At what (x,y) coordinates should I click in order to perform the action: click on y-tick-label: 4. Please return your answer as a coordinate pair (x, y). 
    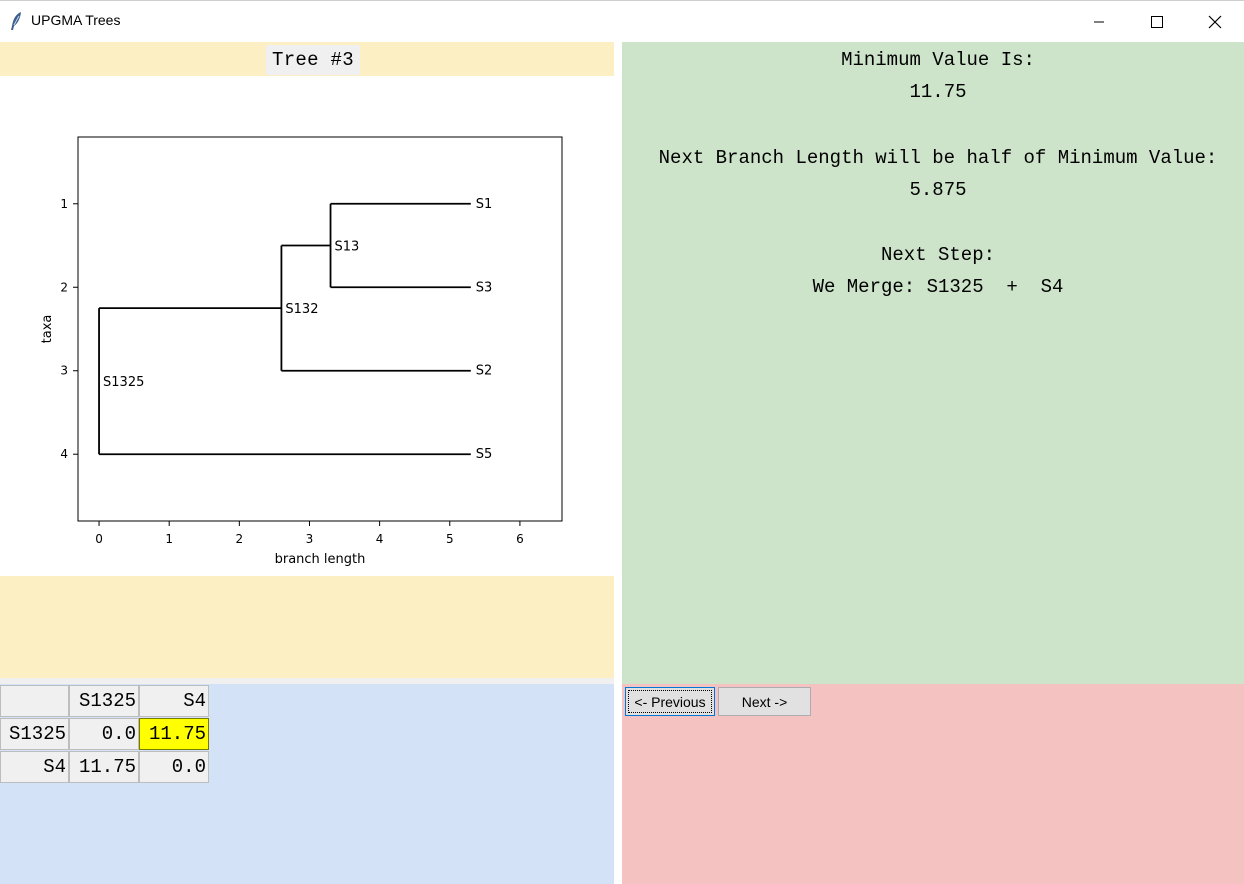
    Looking at the image, I should click on (64, 454).